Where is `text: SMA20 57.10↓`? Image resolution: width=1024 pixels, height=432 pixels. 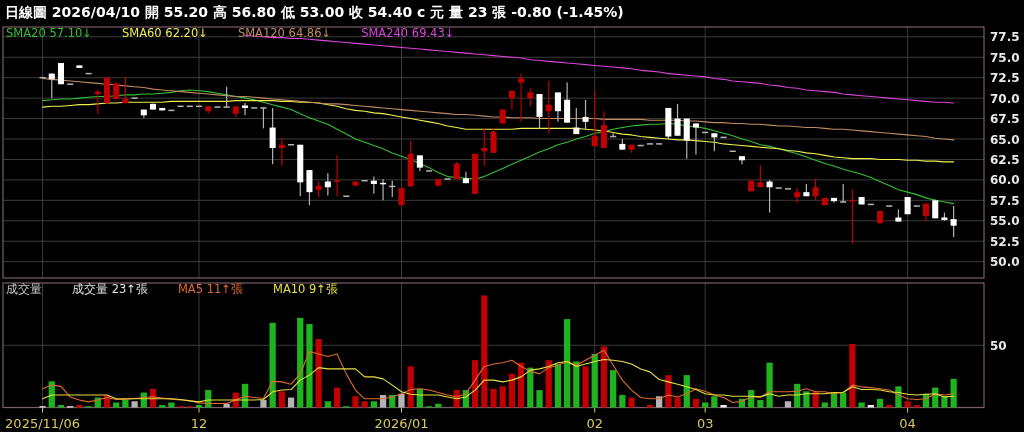
text: SMA20 57.10↓ is located at coordinates (49, 33).